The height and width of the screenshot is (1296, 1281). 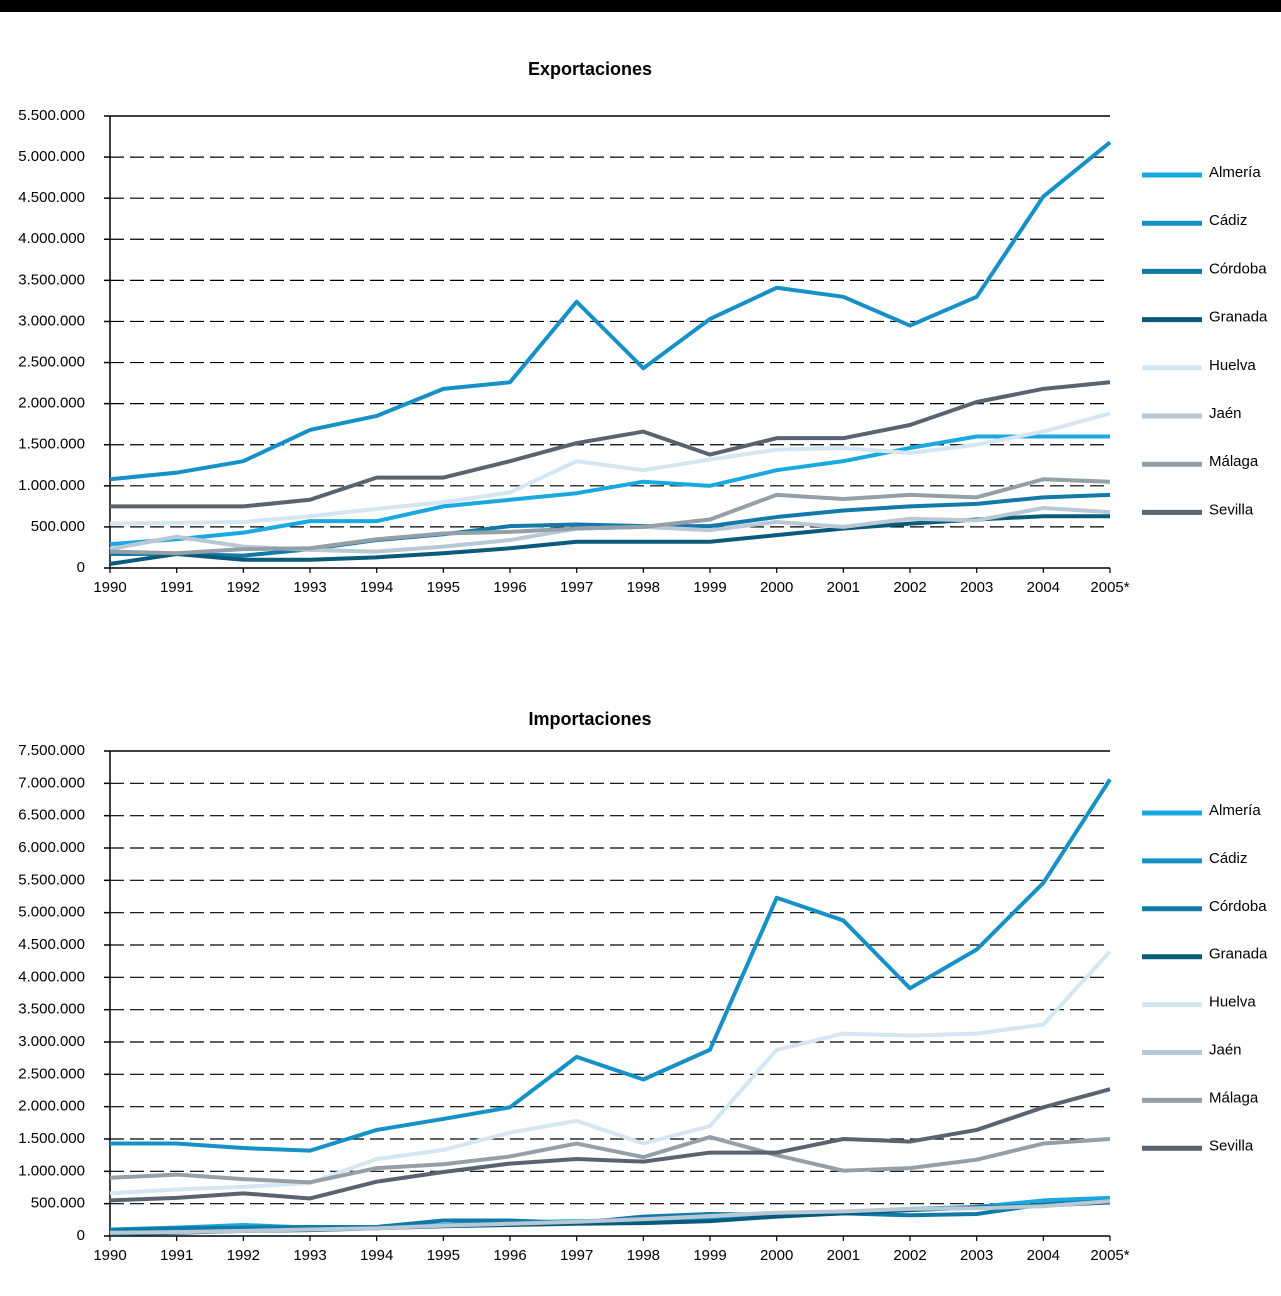 I want to click on y-tick-label: 7.000.000, so click(x=51, y=782).